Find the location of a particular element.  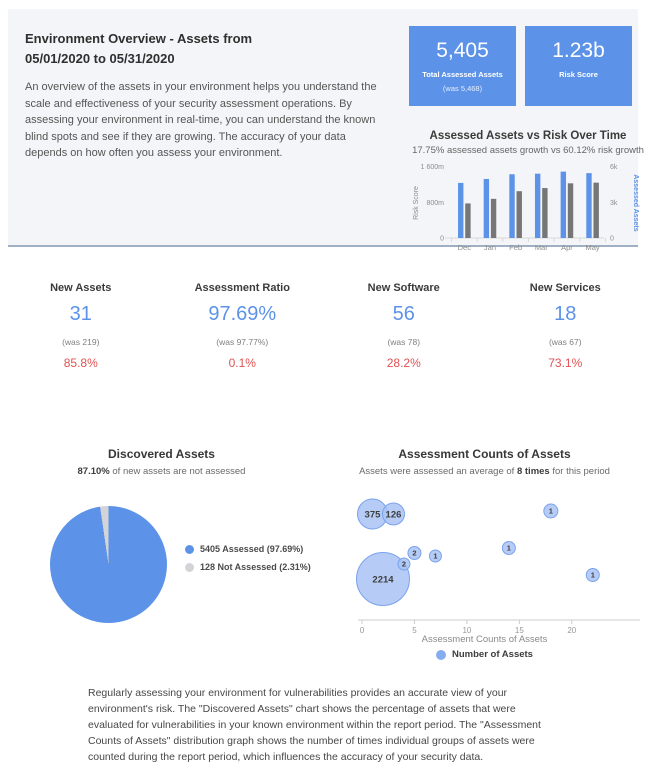

x-axis-tick-label: 20 is located at coordinates (571, 630).